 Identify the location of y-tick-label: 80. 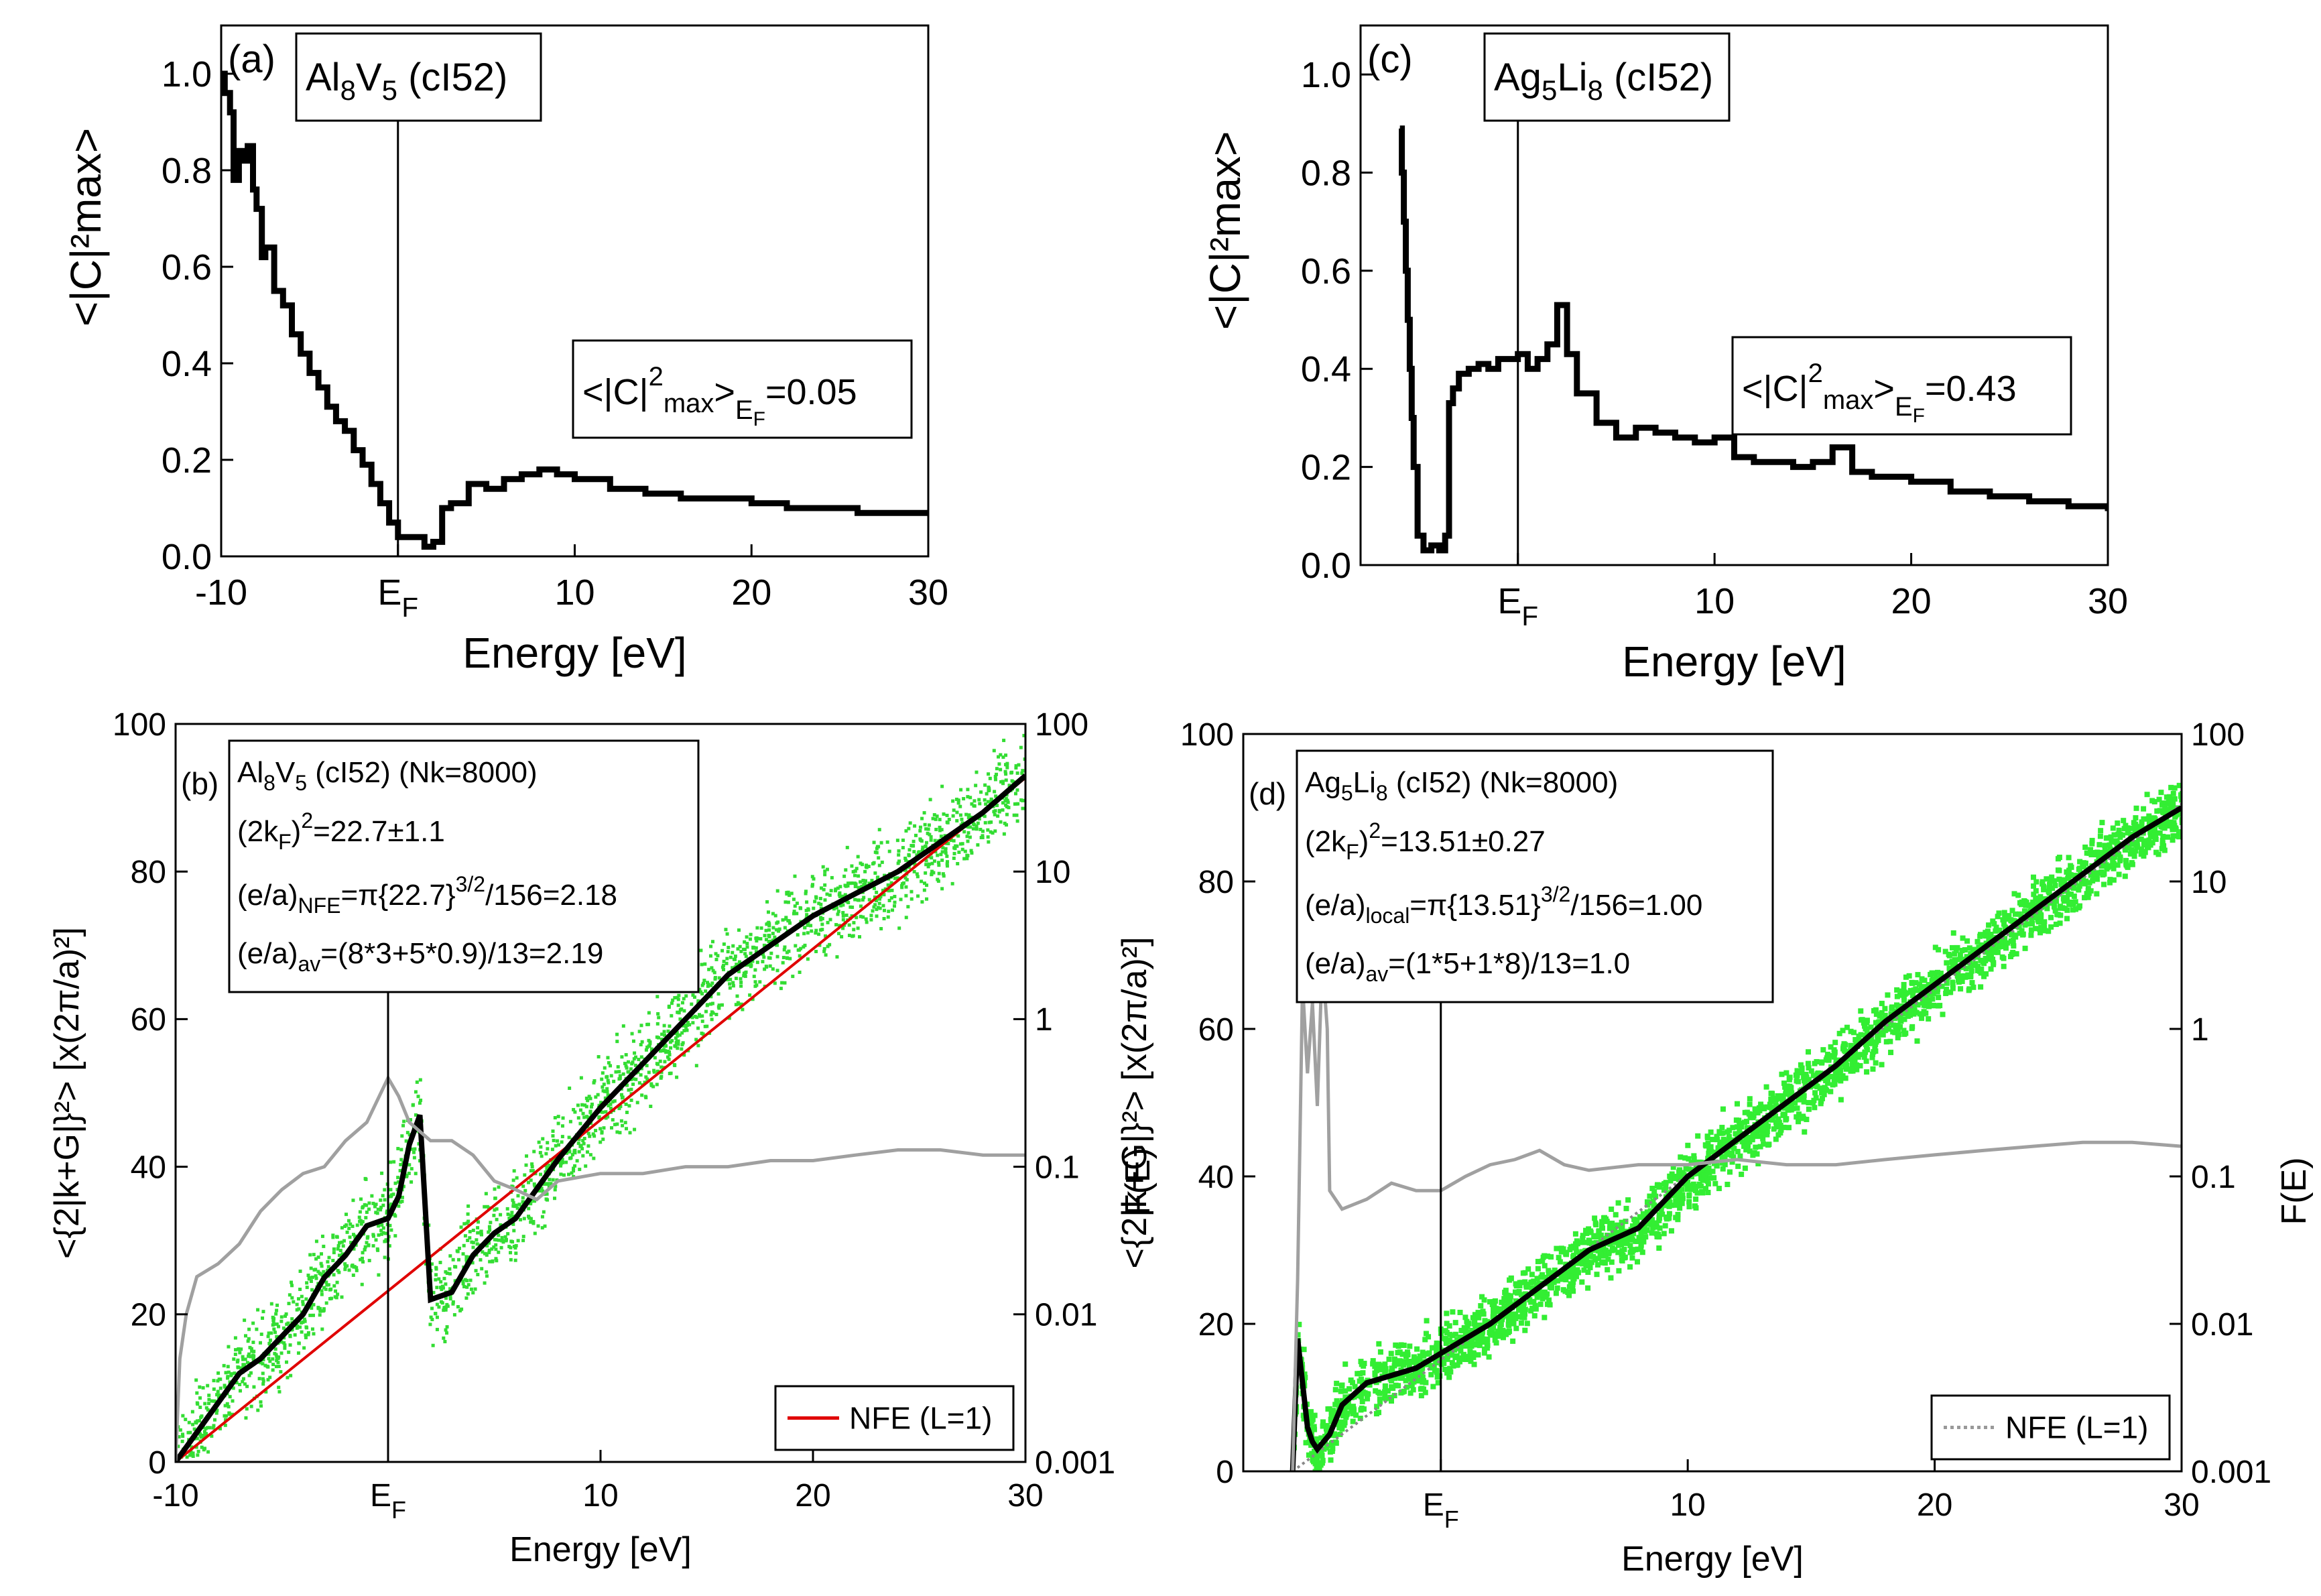
(148, 872).